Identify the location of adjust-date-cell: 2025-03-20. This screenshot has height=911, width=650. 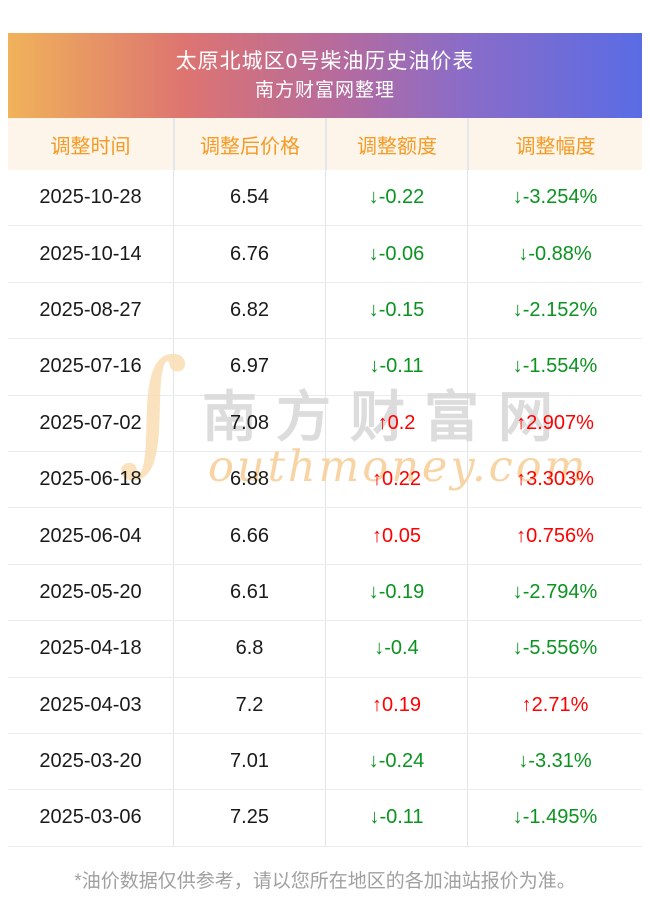
(90, 761).